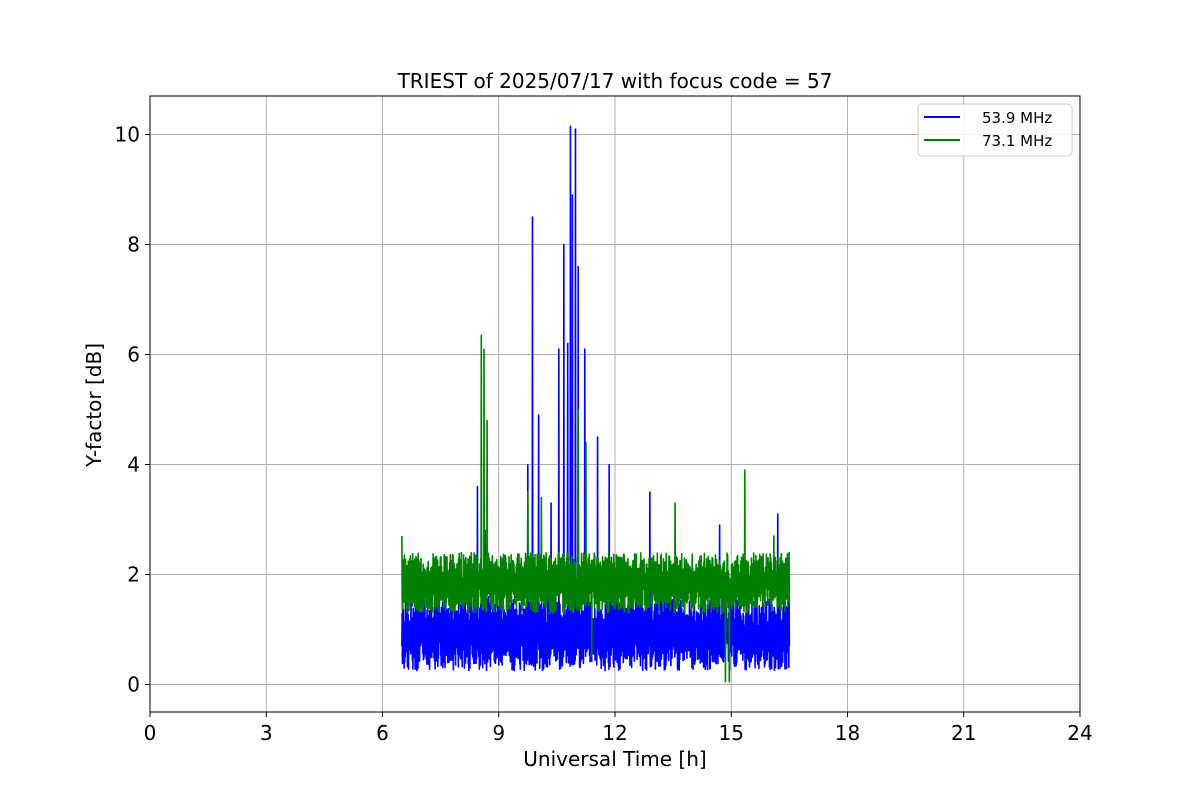  What do you see at coordinates (127, 135) in the screenshot?
I see `y-tick-label: 10` at bounding box center [127, 135].